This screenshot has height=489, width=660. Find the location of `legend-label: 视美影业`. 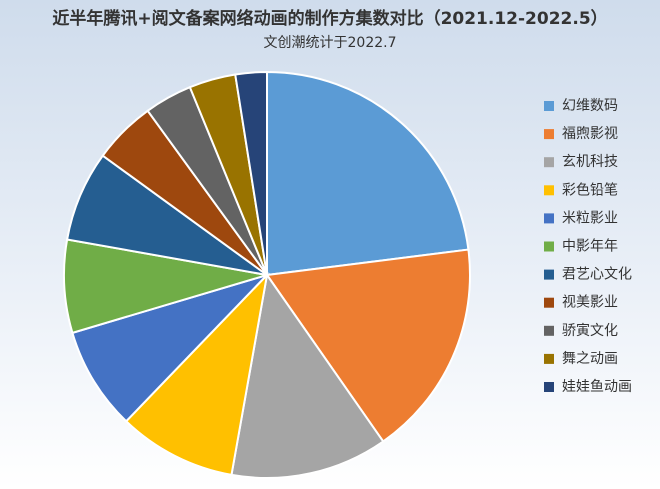

legend-label: 视美影业 is located at coordinates (590, 303).